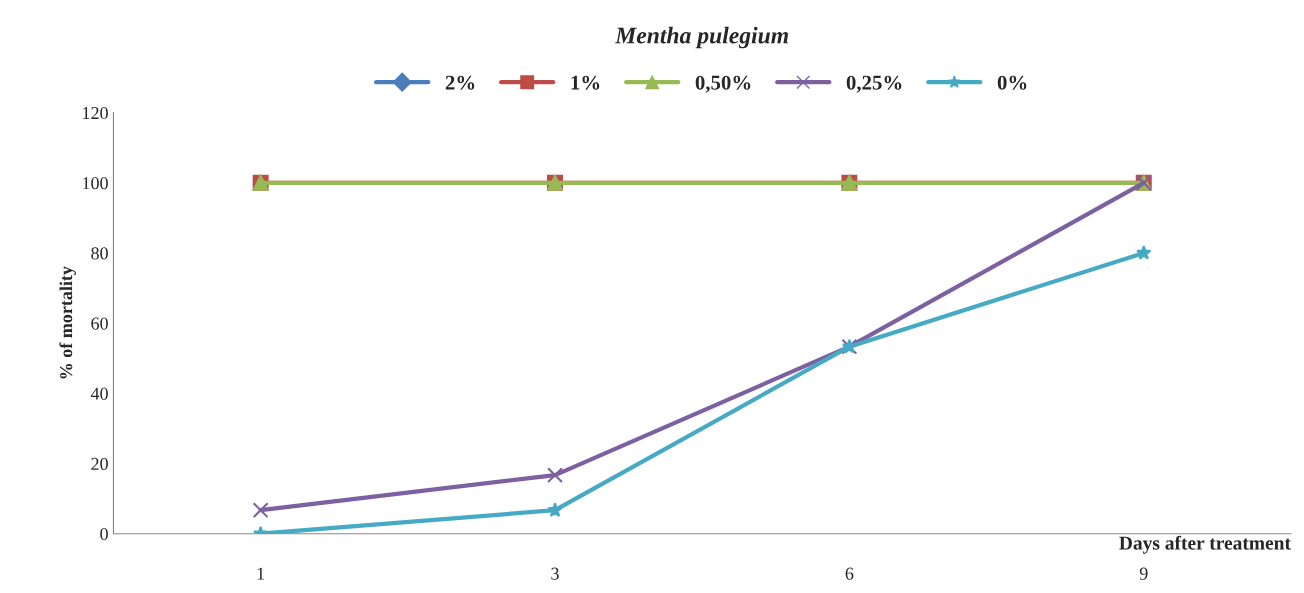  I want to click on y-tick-label: 20, so click(99, 463).